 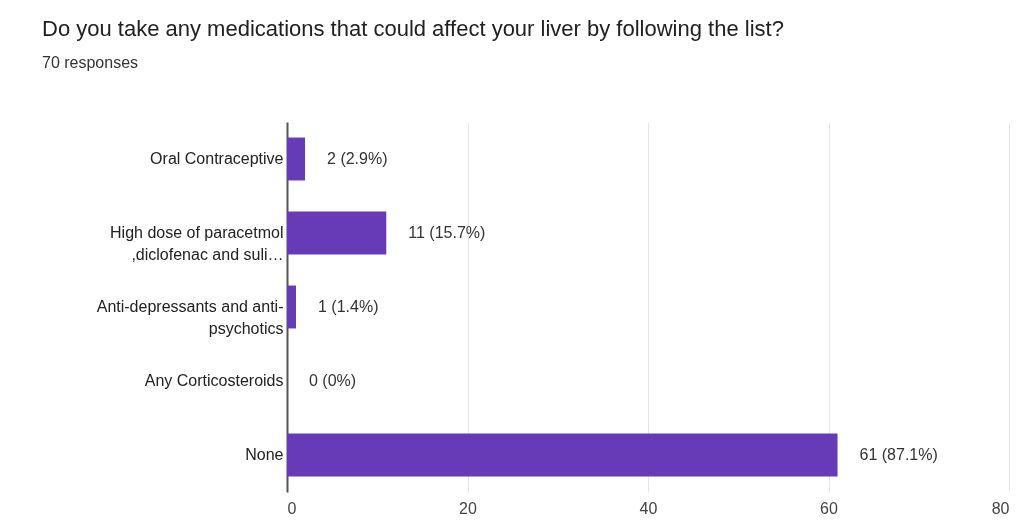 I want to click on data-label: 61 (87.1%), so click(x=898, y=454).